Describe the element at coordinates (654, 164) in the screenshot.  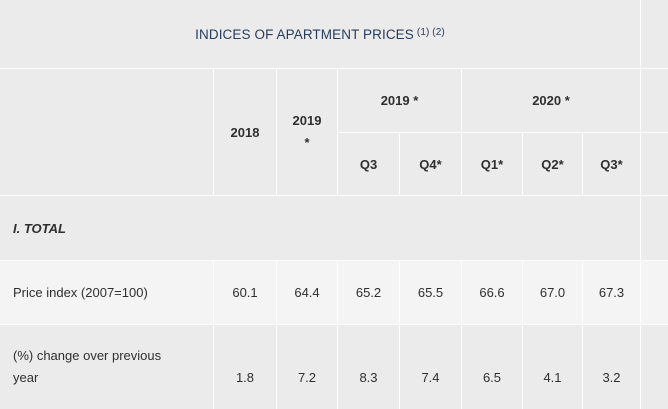
I see `header-q-right-cell` at that location.